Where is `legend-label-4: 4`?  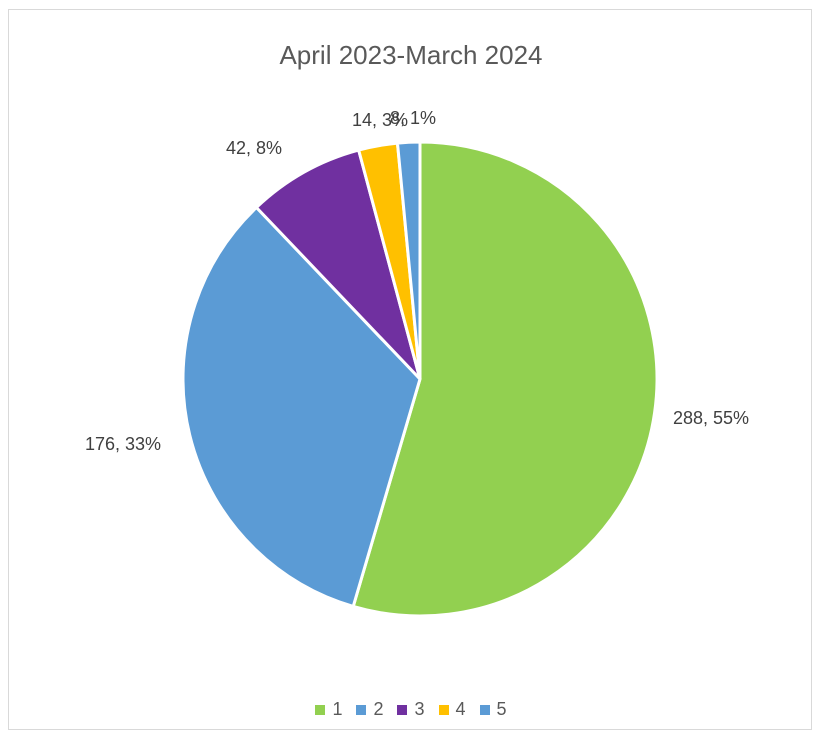 legend-label-4: 4 is located at coordinates (460, 709).